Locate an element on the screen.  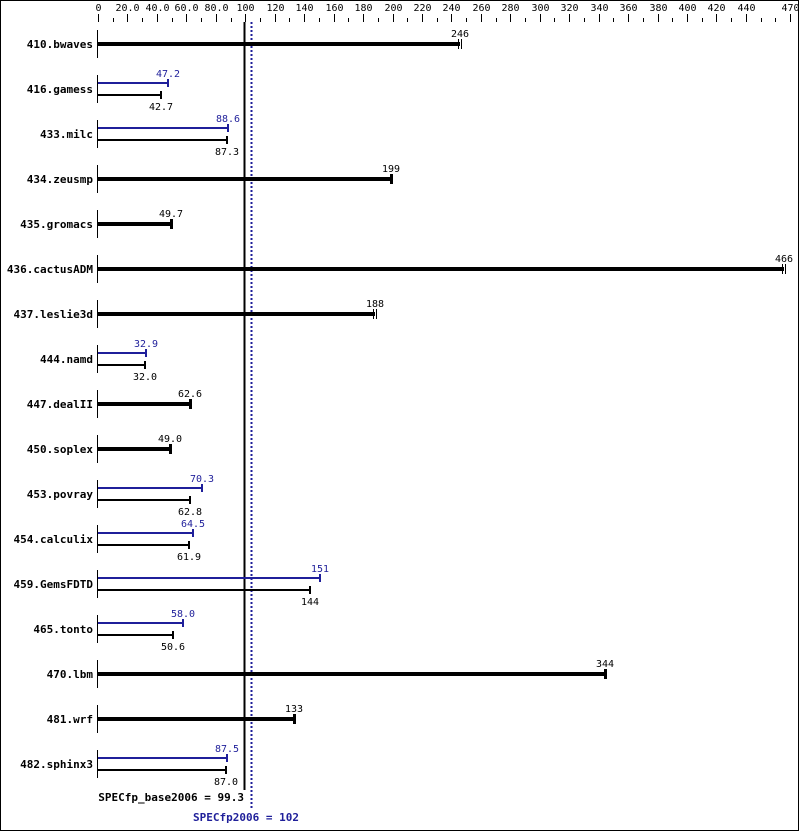
axis-tick-label: 220 is located at coordinates (422, 8).